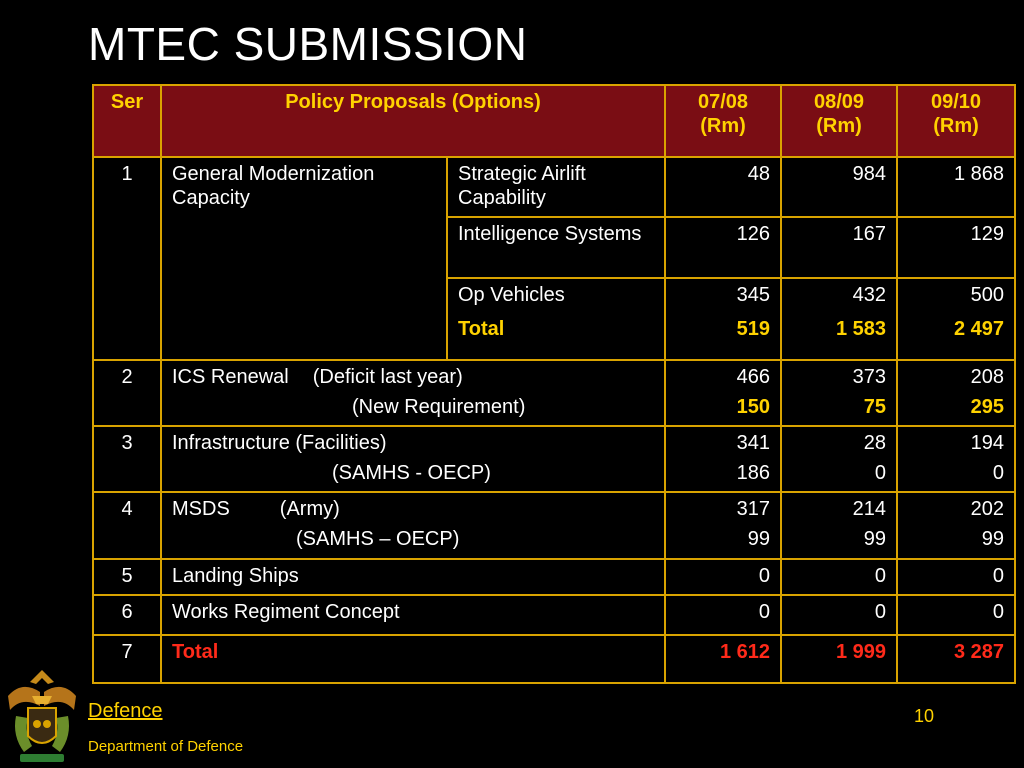  Describe the element at coordinates (723, 525) in the screenshot. I see `value-cell: 317 99` at that location.